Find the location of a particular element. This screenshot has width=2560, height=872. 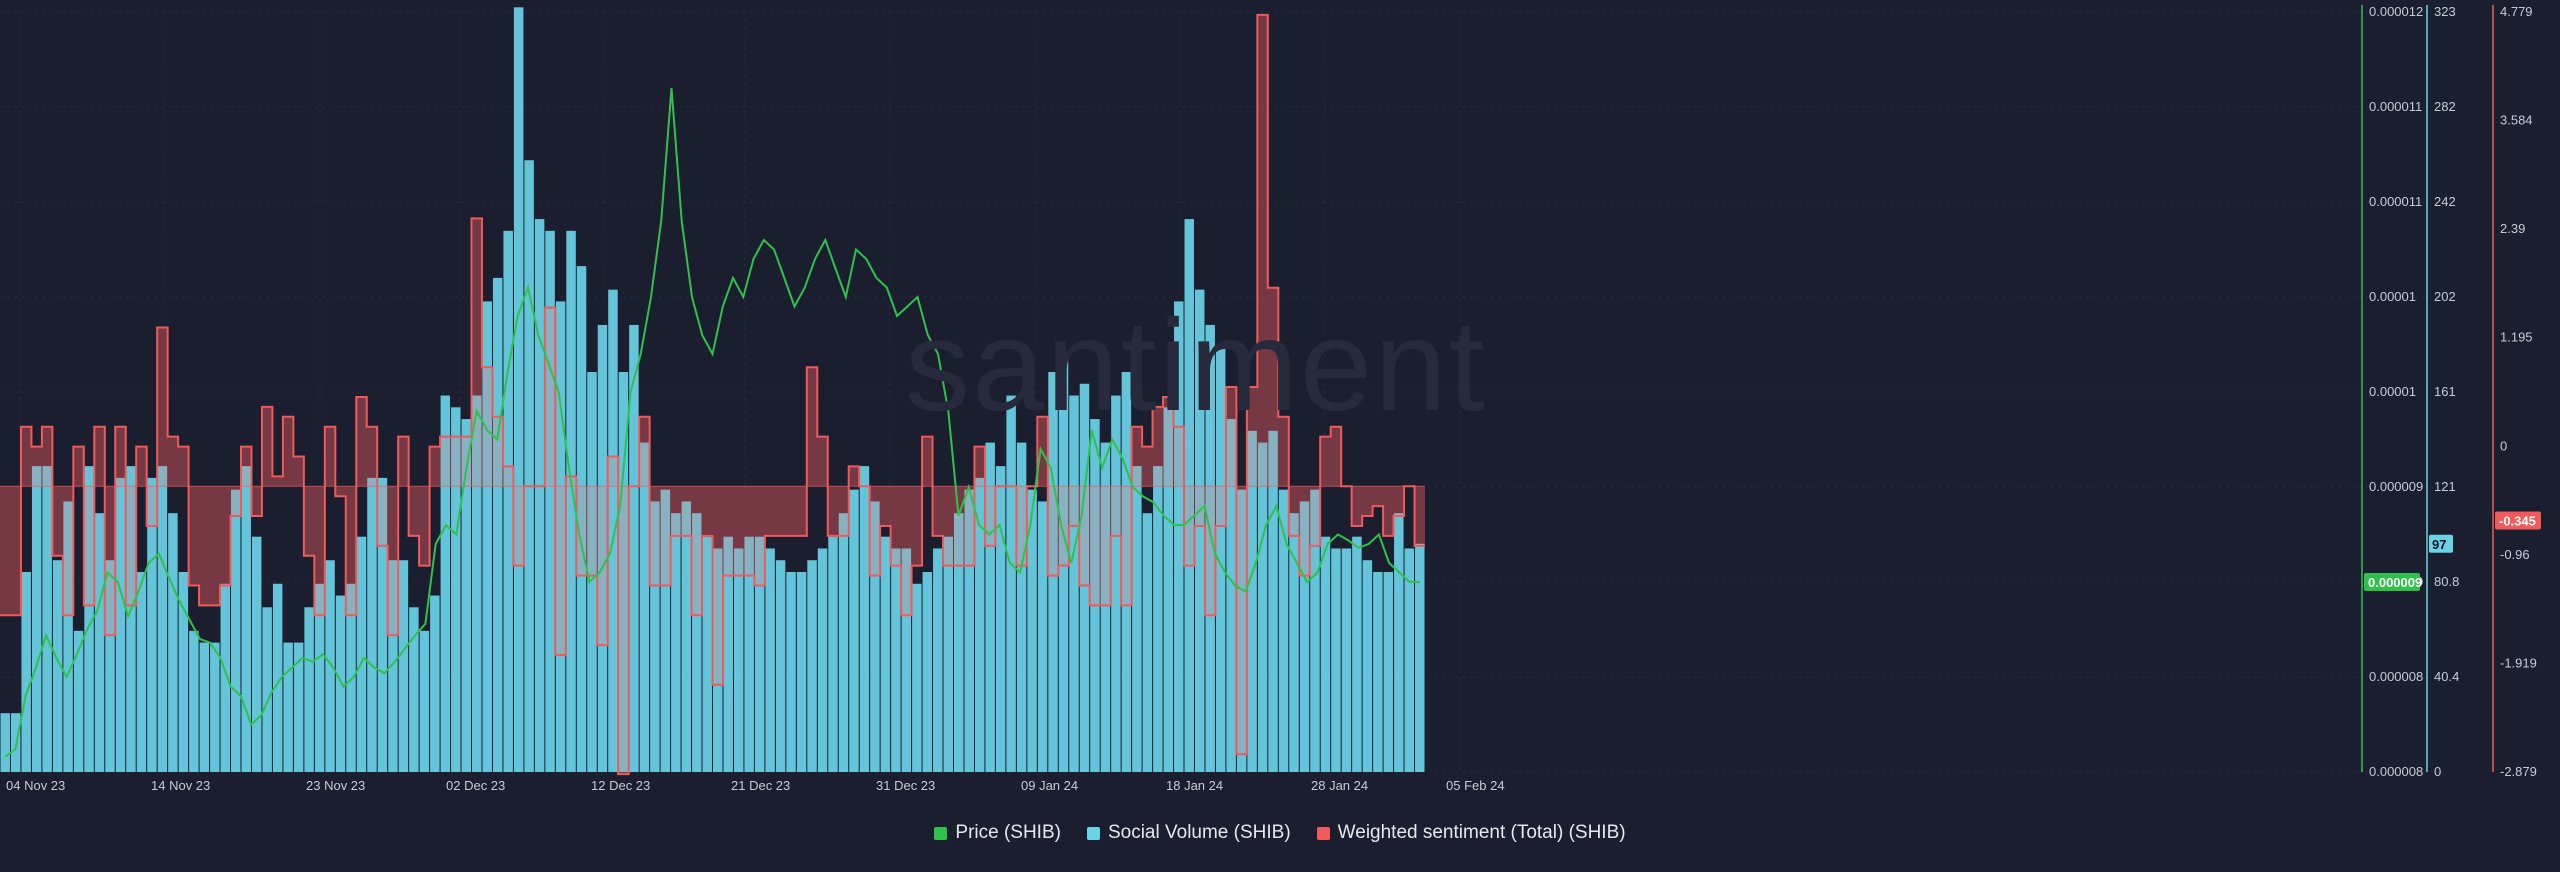

legend-item: Social Volume (SHIB) is located at coordinates (1188, 833).